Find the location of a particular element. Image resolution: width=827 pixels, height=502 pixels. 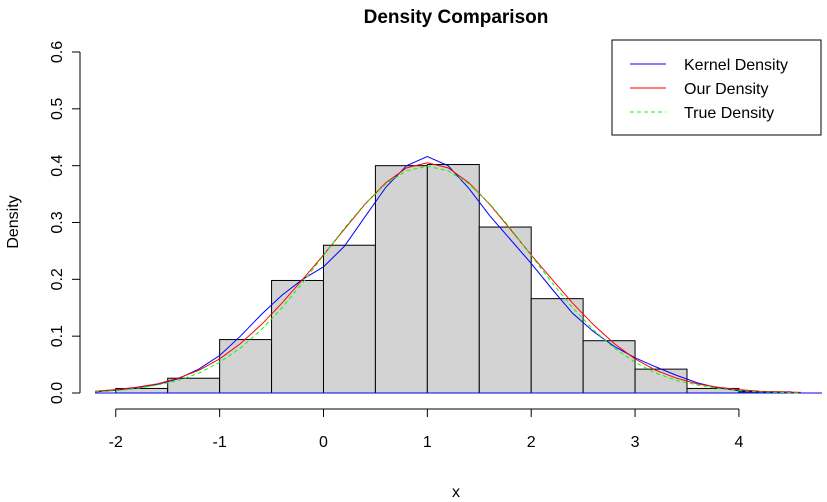

x-tick-label: 0 is located at coordinates (323, 442).